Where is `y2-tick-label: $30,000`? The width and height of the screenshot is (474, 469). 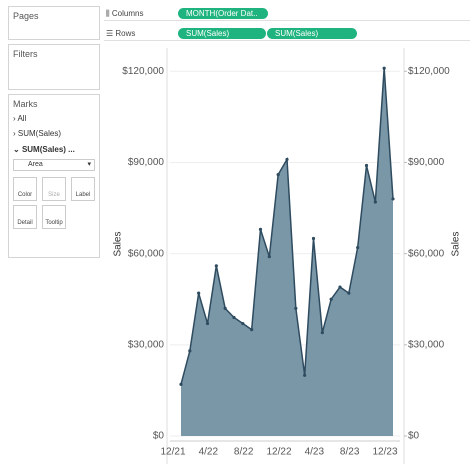 y2-tick-label: $30,000 is located at coordinates (426, 344).